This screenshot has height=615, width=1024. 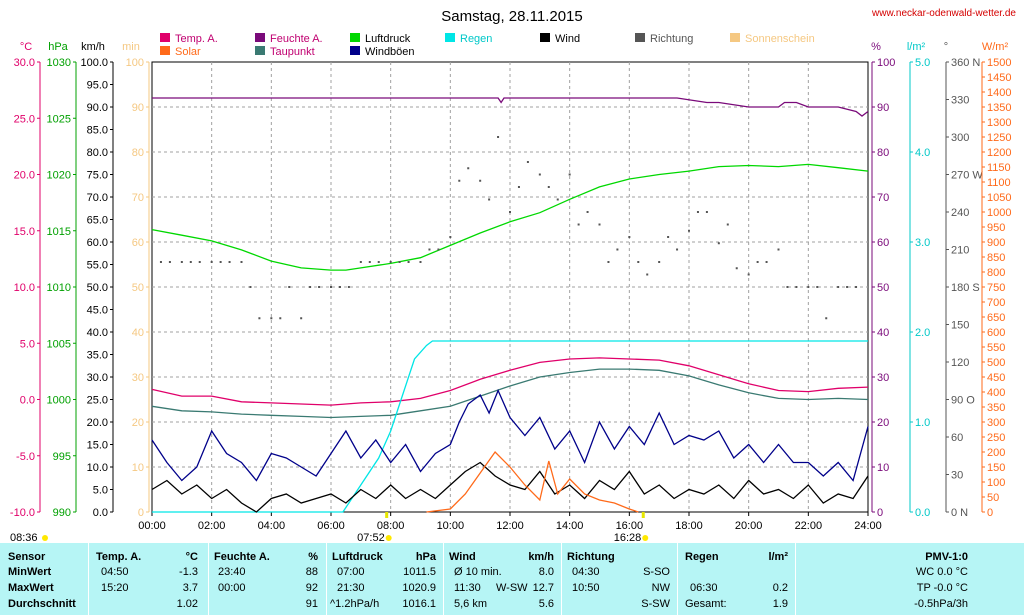 I want to click on summary-header-dir: Richtung, so click(x=591, y=557).